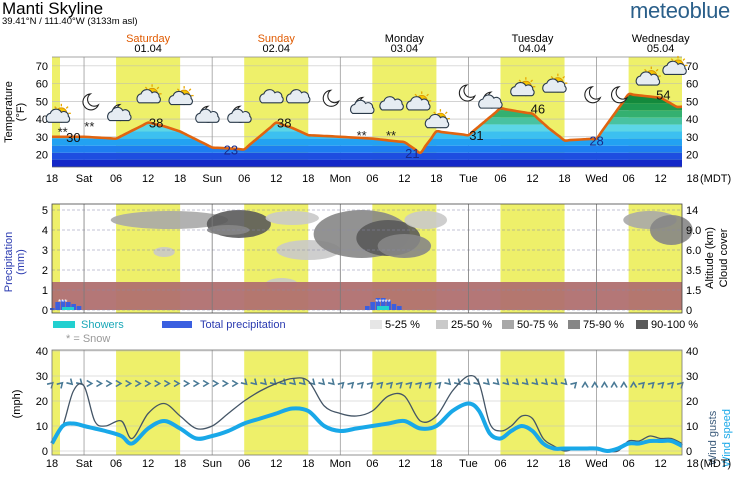 This screenshot has height=490, width=740. I want to click on page-title: Manti Skyline, so click(53, 9).